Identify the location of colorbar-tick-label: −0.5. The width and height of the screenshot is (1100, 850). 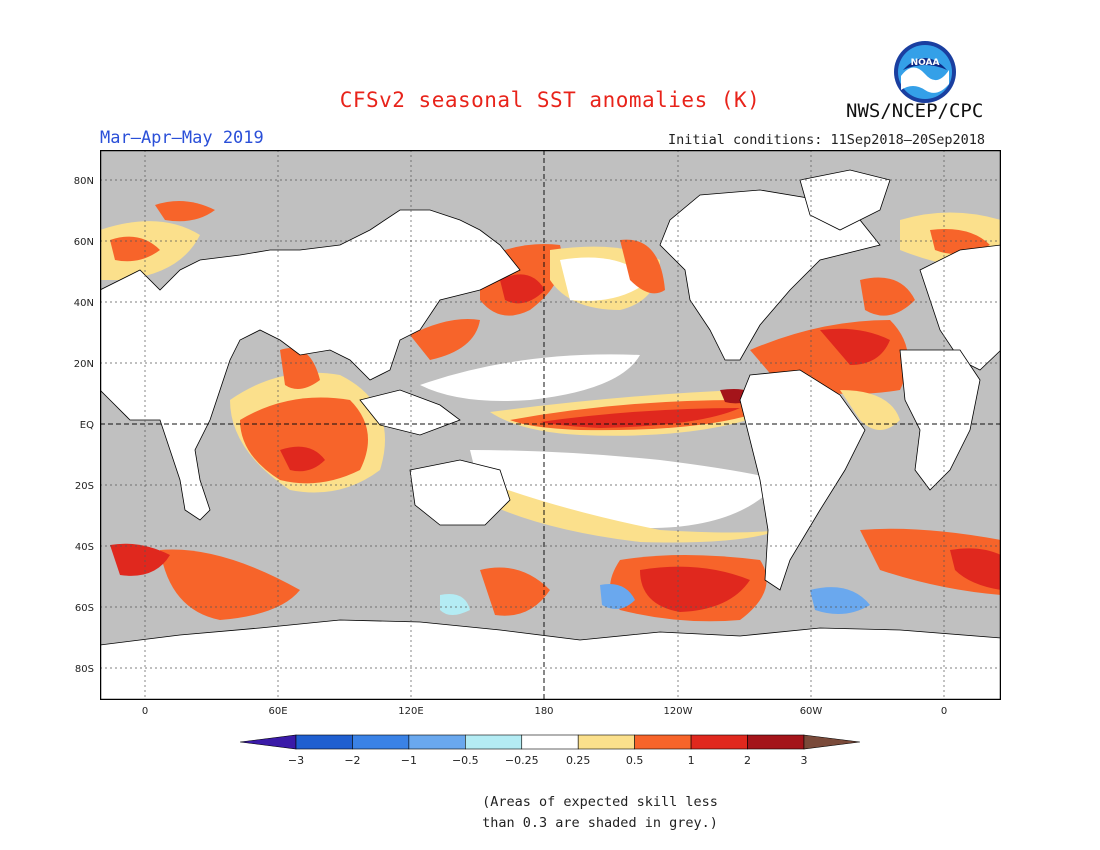
(465, 760).